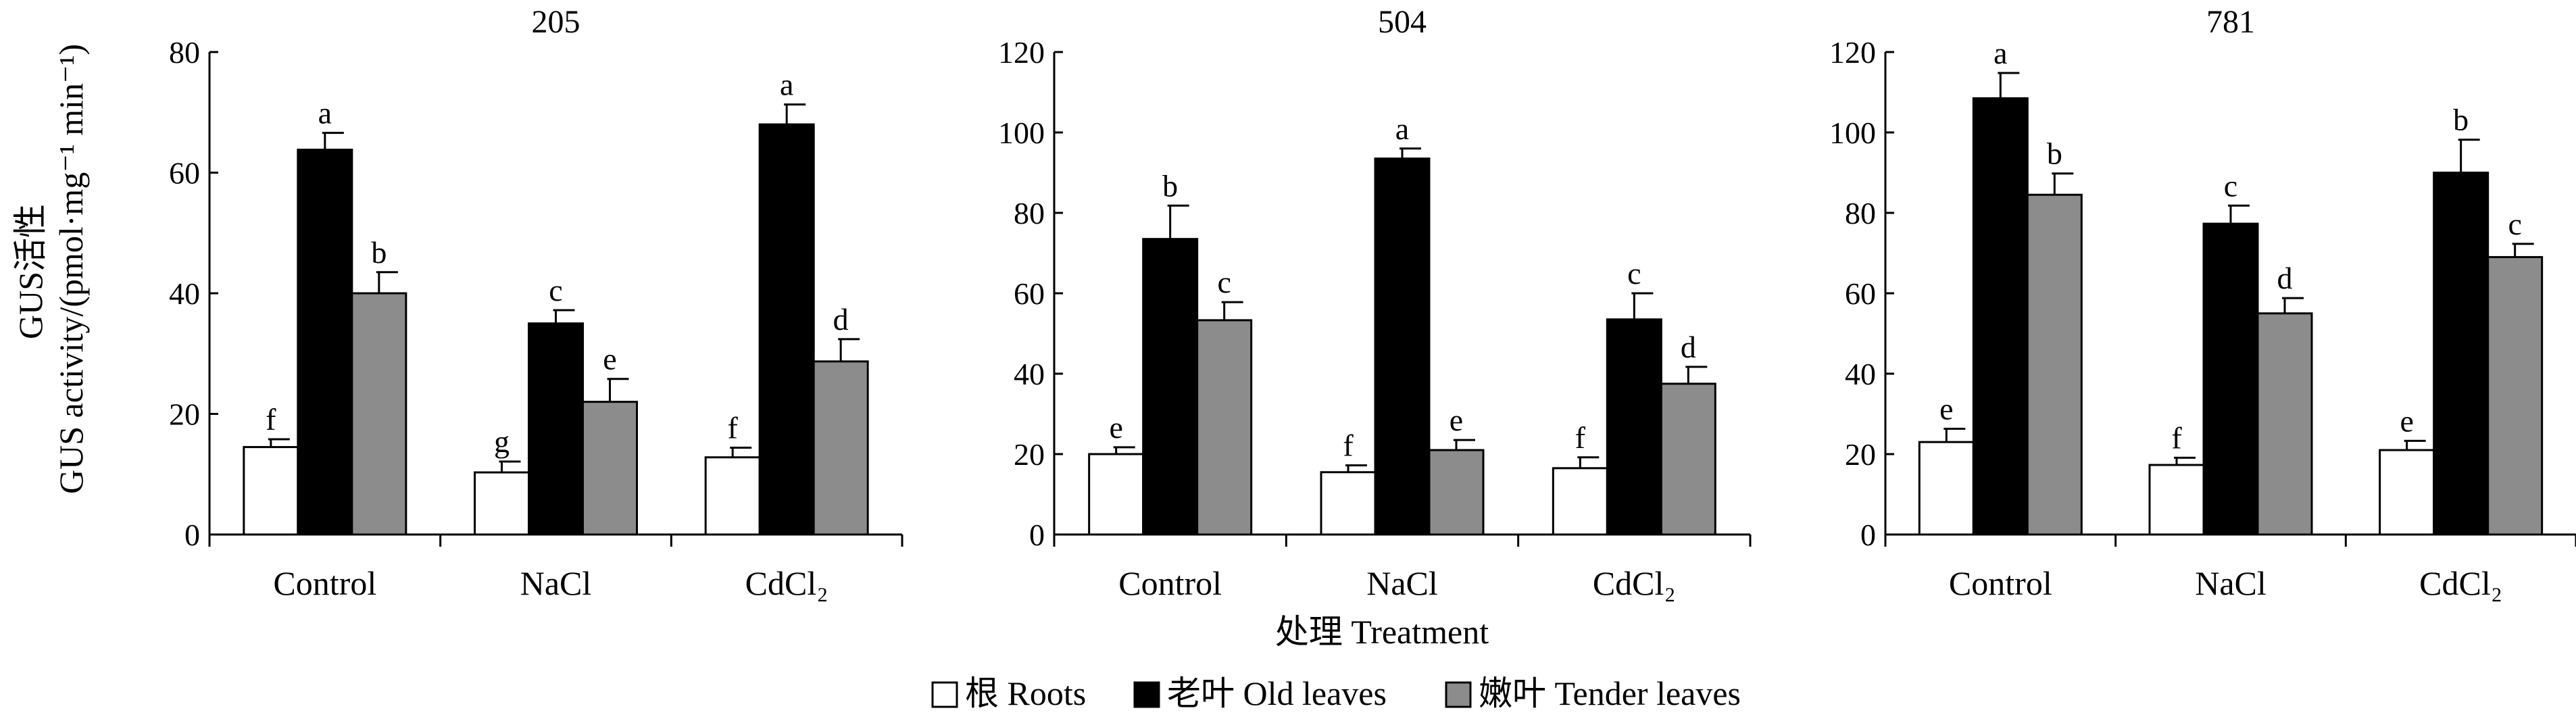 The width and height of the screenshot is (2576, 719). I want to click on panel-504-y-tick-label: 20, so click(1029, 454).